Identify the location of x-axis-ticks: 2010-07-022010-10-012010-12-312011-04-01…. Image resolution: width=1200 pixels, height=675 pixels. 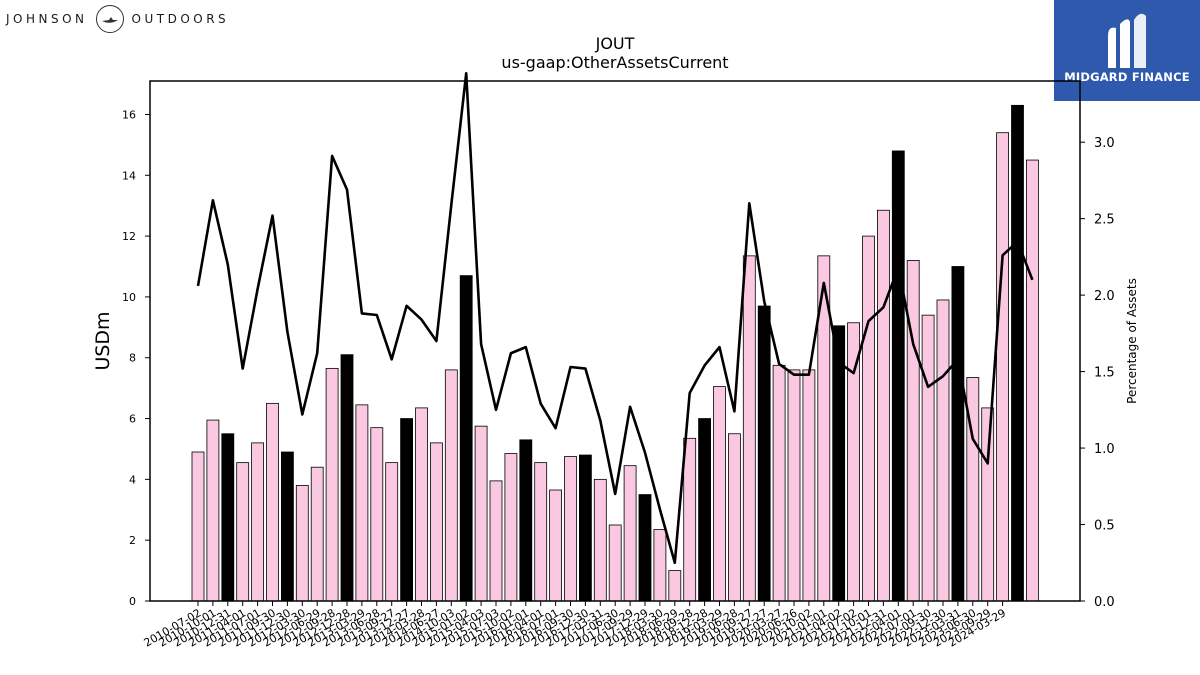
(575, 625).